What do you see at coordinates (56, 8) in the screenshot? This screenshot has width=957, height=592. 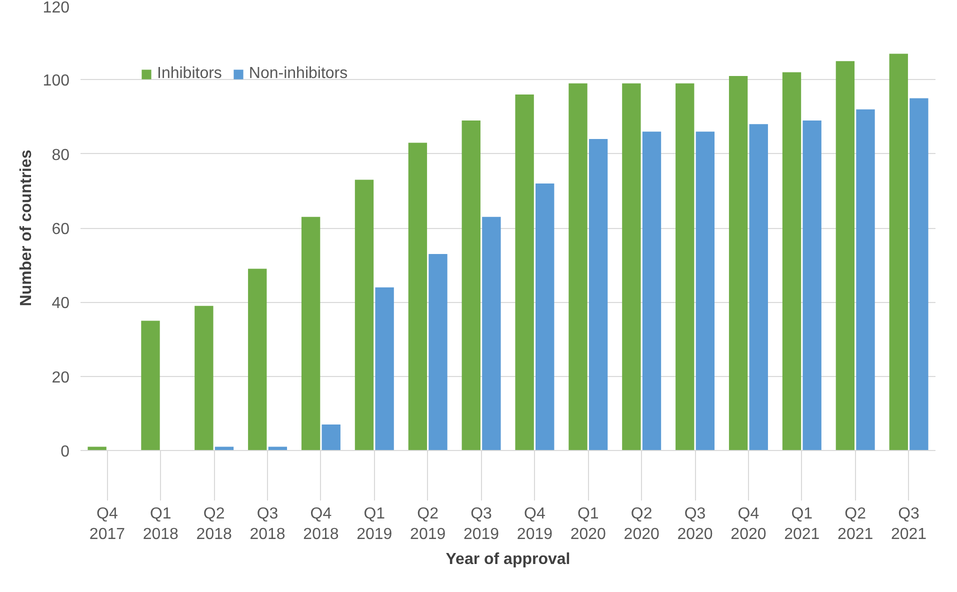 I see `y-tick-label: 120` at bounding box center [56, 8].